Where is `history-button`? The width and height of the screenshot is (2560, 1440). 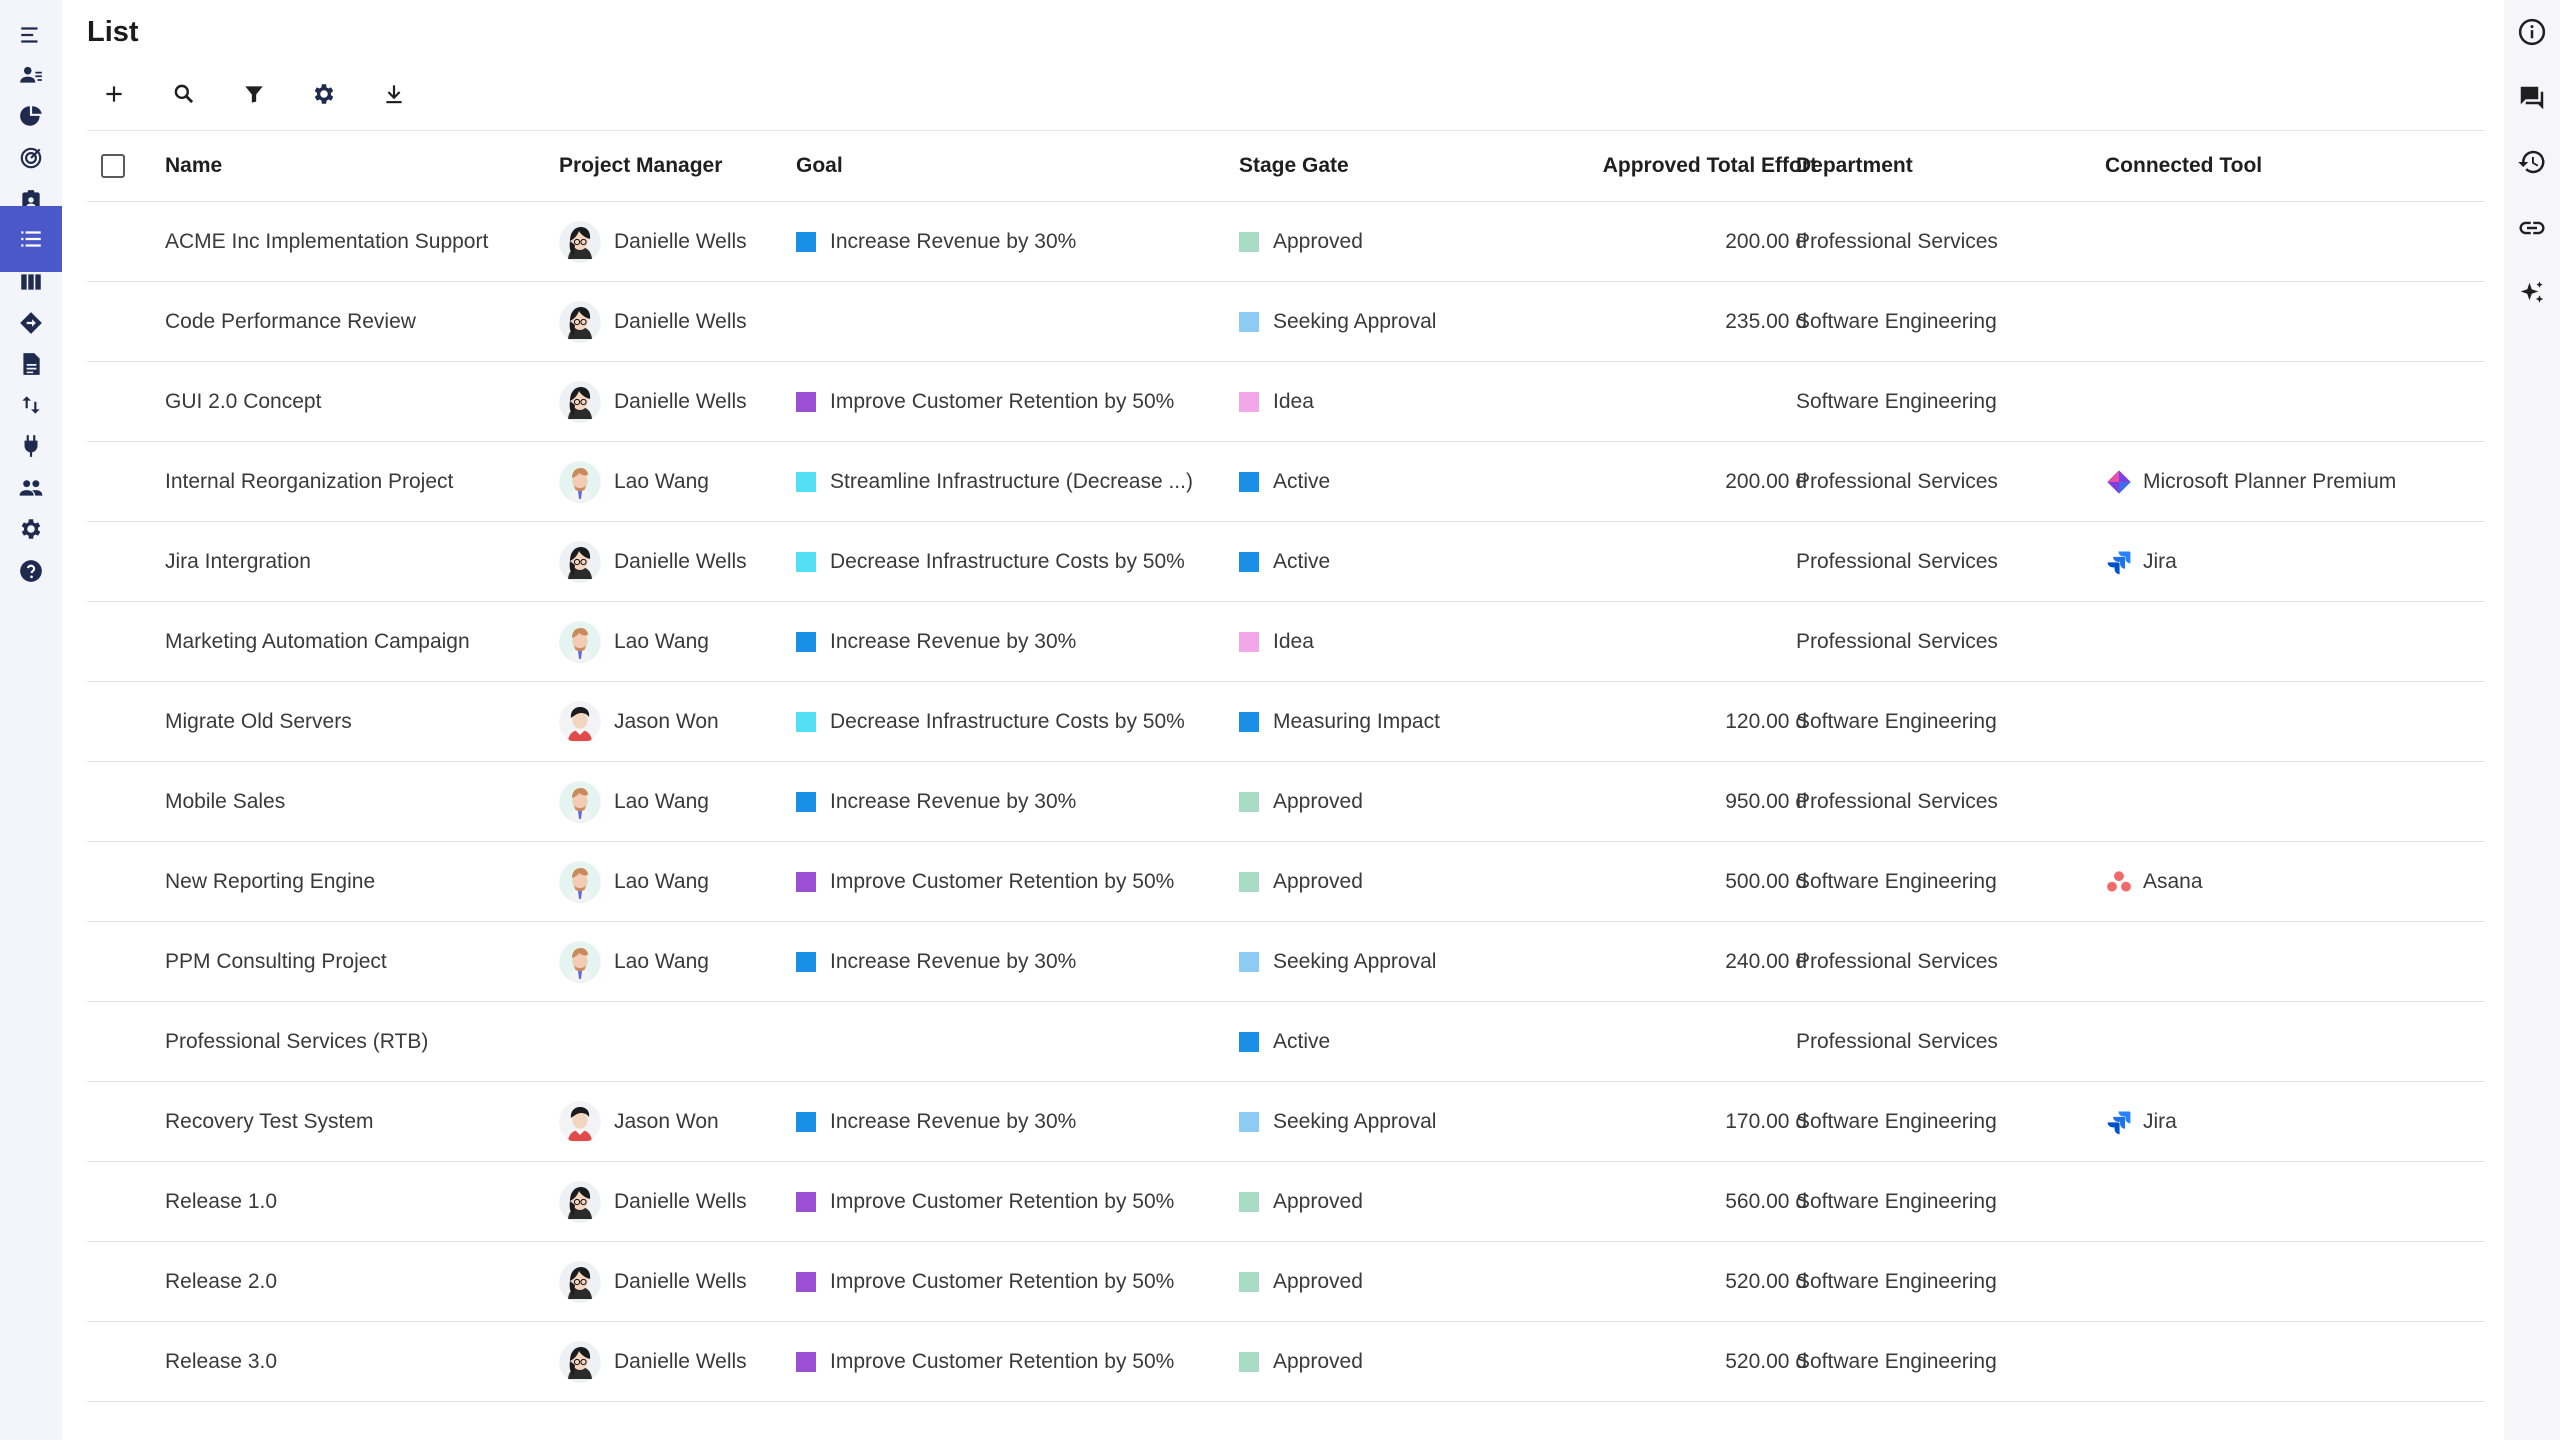
history-button is located at coordinates (2532, 162).